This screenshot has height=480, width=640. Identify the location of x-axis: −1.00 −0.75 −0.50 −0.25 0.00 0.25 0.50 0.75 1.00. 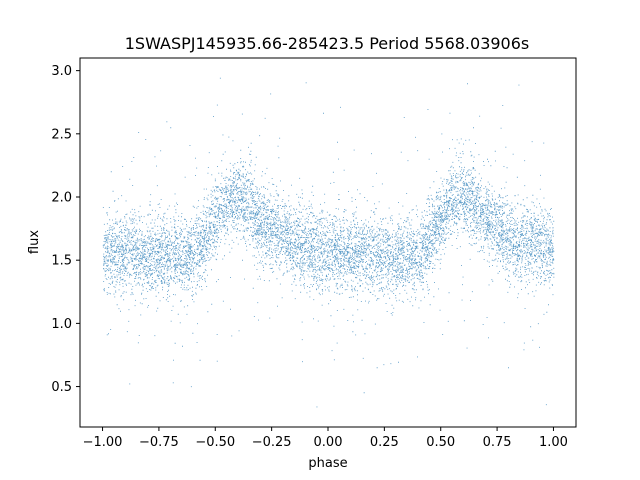
(325, 438).